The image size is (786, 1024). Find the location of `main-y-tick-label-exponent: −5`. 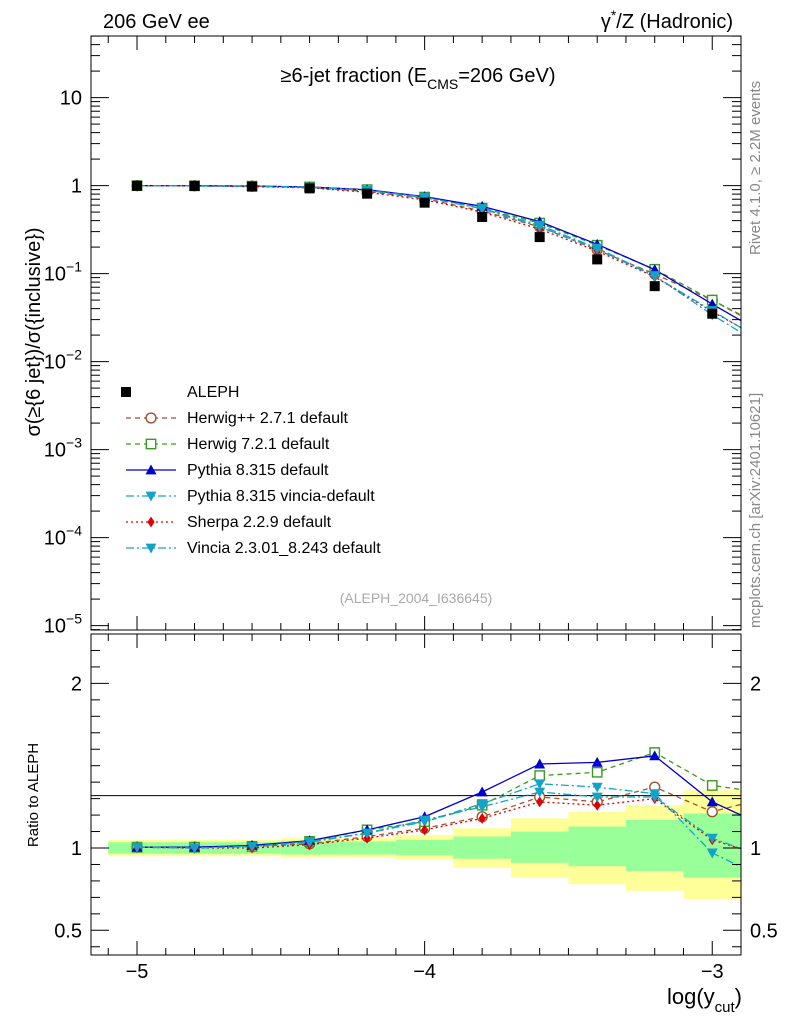

main-y-tick-label-exponent: −5 is located at coordinates (74, 619).